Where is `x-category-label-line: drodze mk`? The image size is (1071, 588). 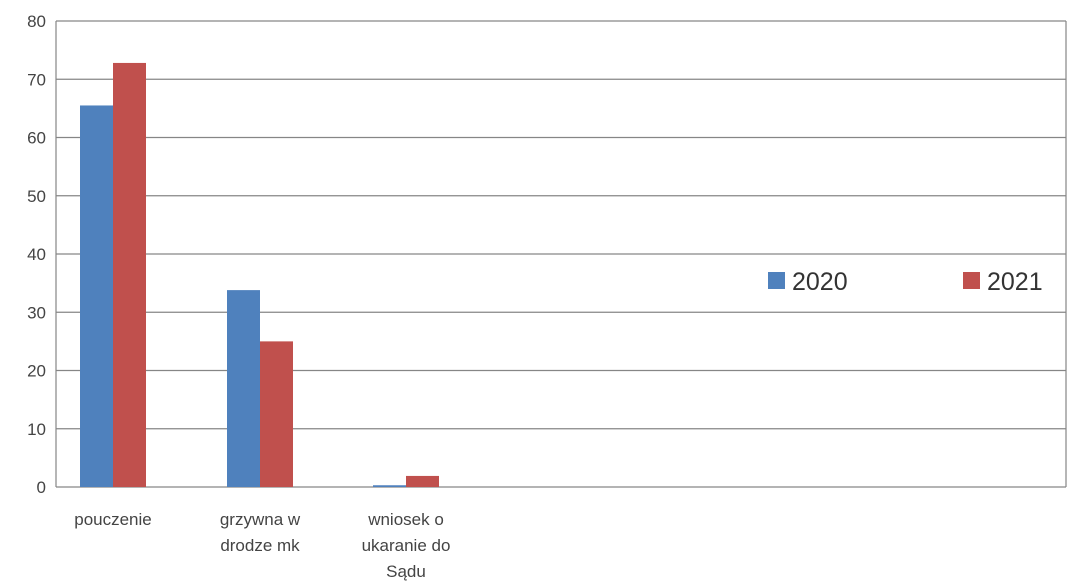
x-category-label-line: drodze mk is located at coordinates (260, 545).